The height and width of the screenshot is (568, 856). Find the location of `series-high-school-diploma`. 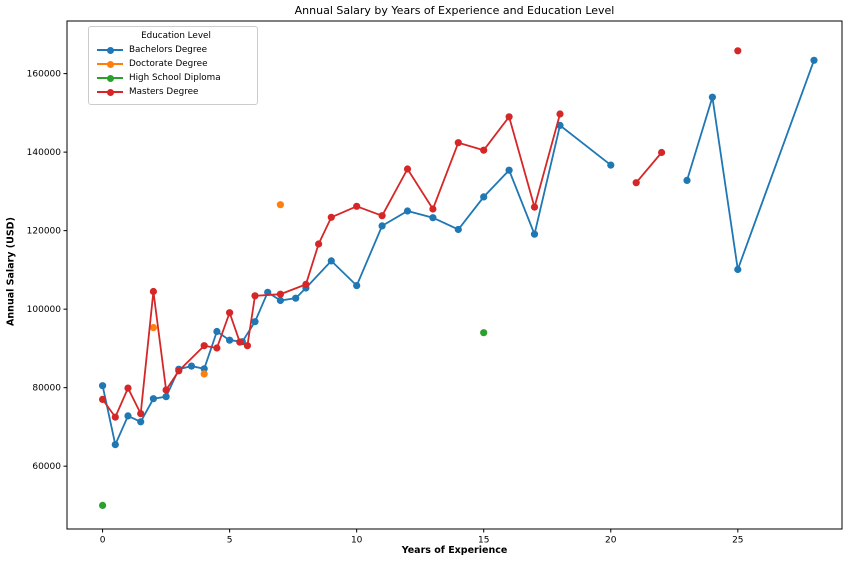

series-high-school-diploma is located at coordinates (293, 419).